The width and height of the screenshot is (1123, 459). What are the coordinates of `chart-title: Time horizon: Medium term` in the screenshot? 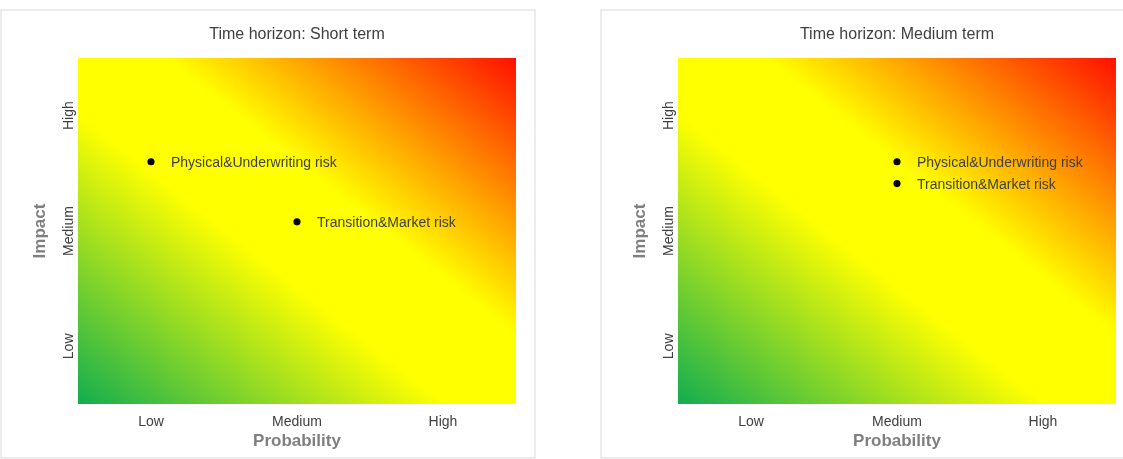 It's located at (897, 33).